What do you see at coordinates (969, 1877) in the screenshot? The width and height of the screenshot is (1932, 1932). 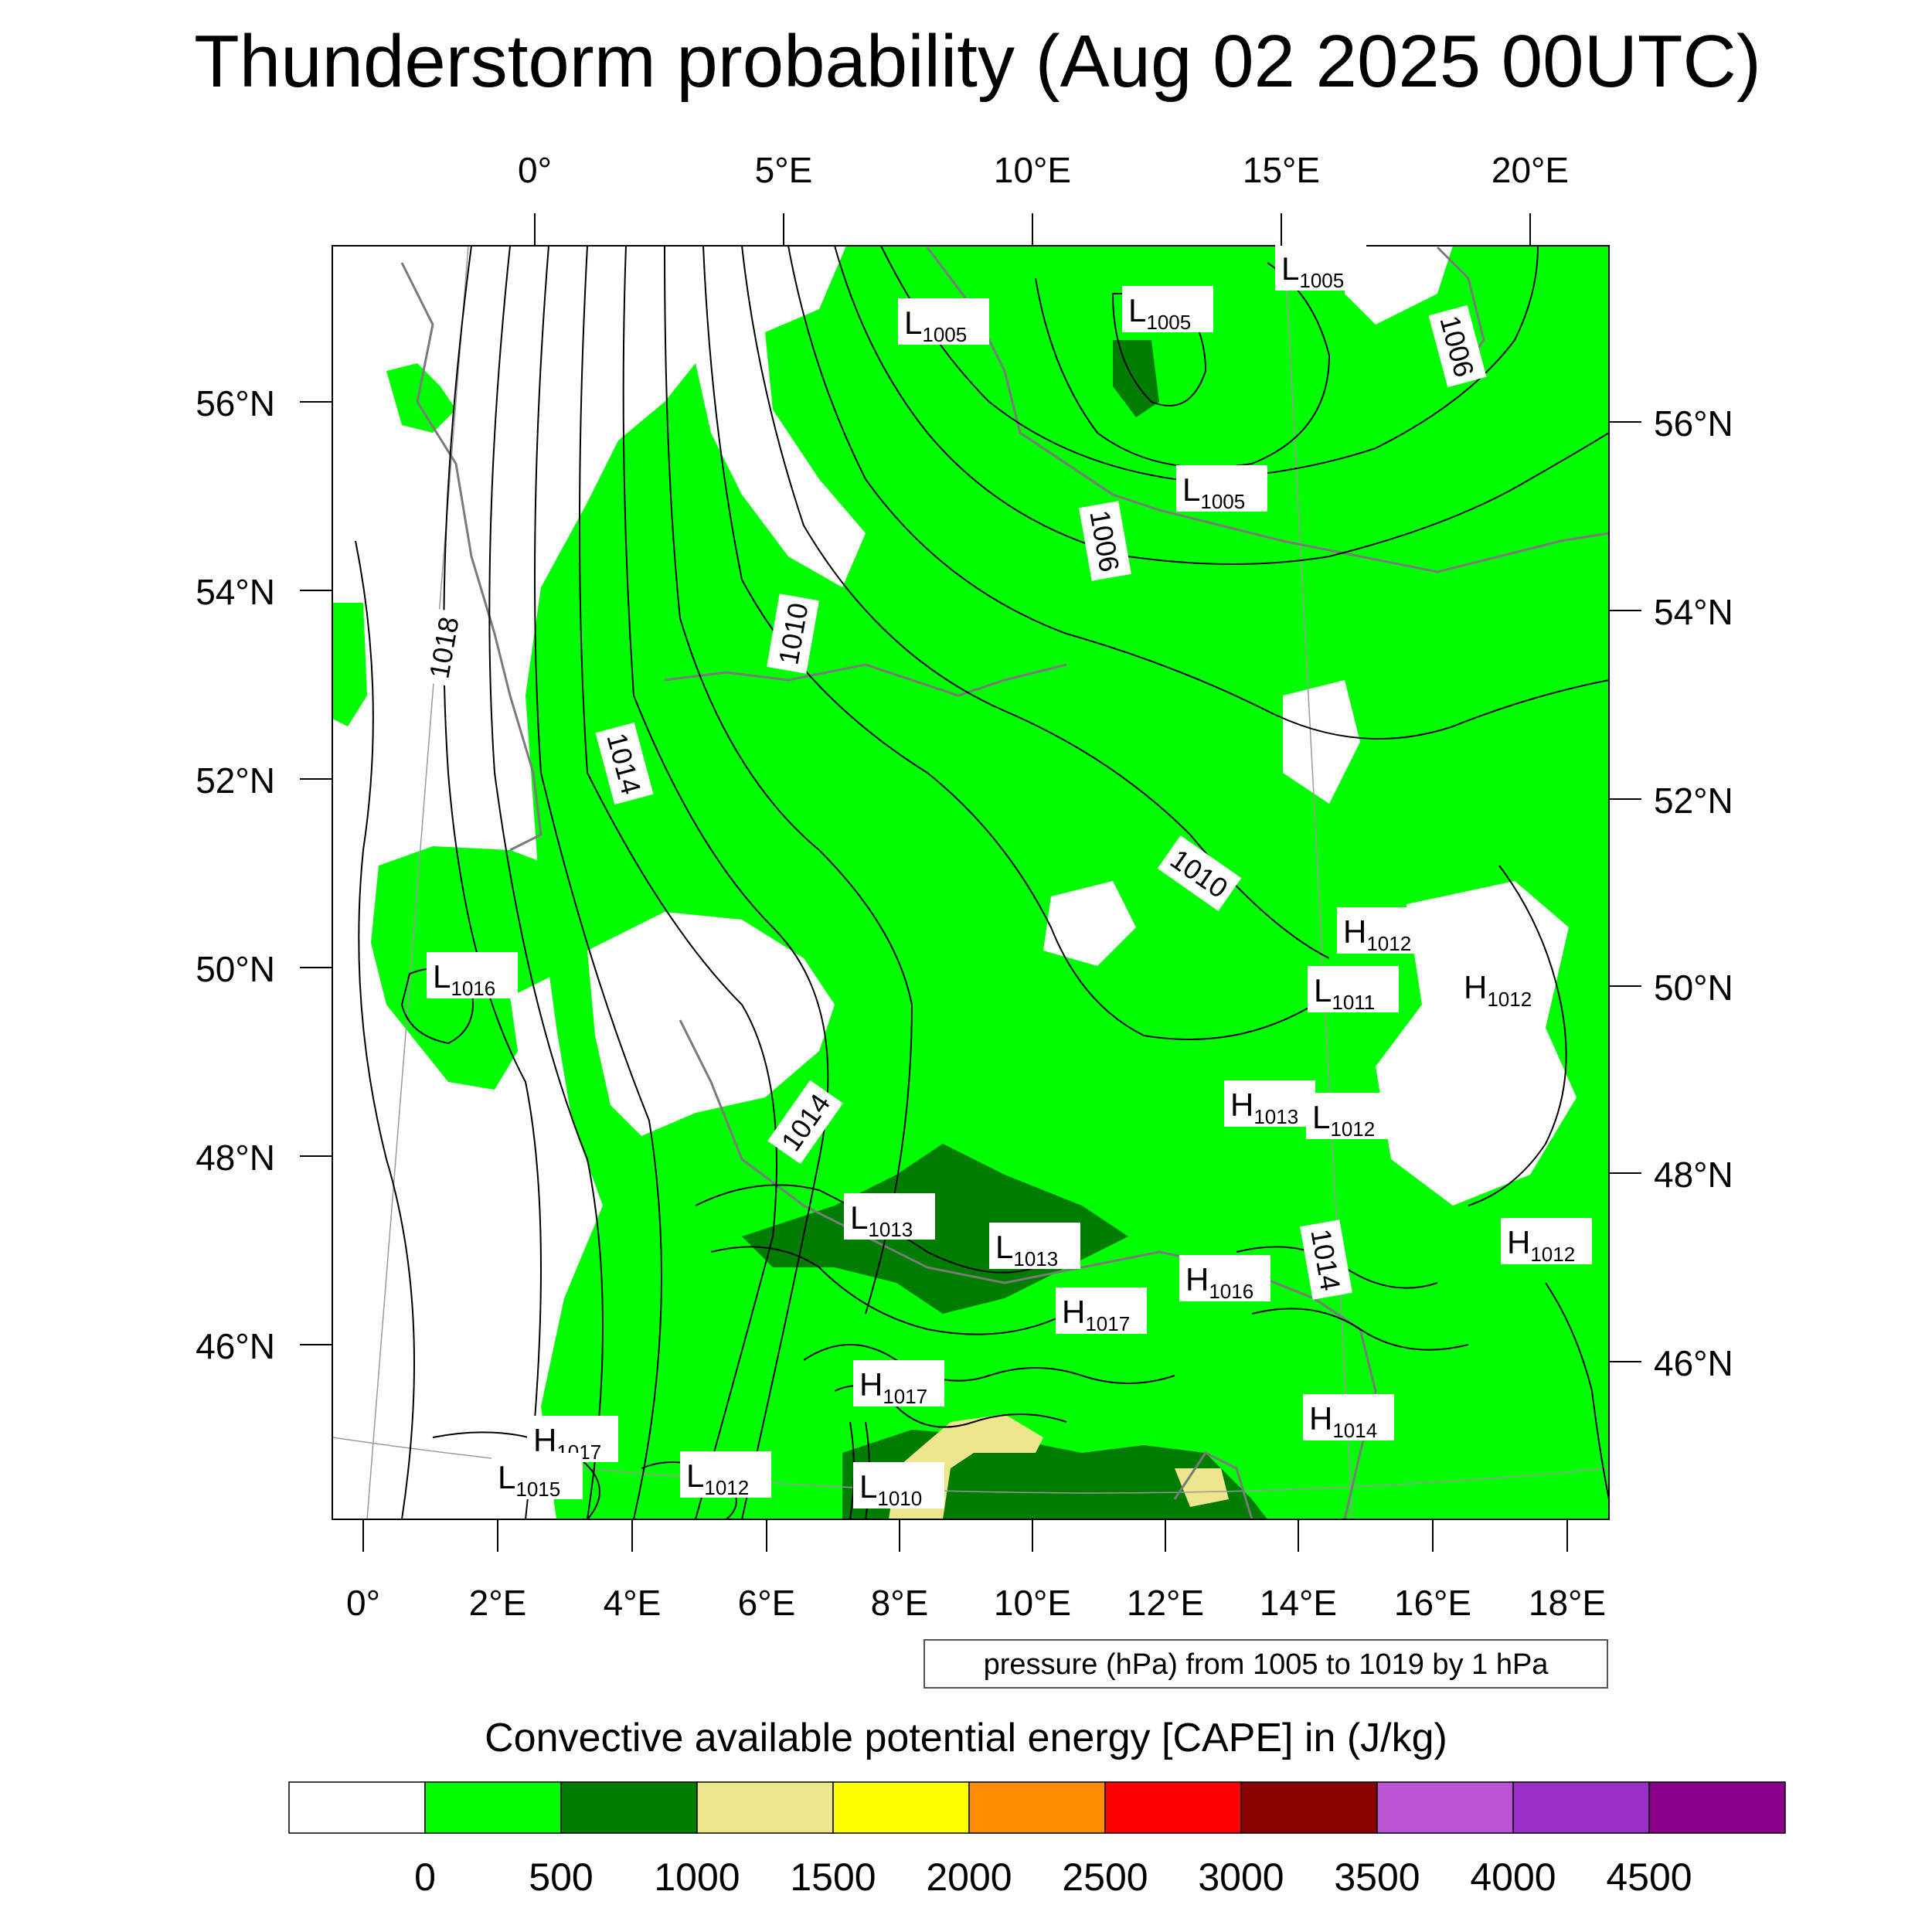 I see `colorbar-tick-label: 2000` at bounding box center [969, 1877].